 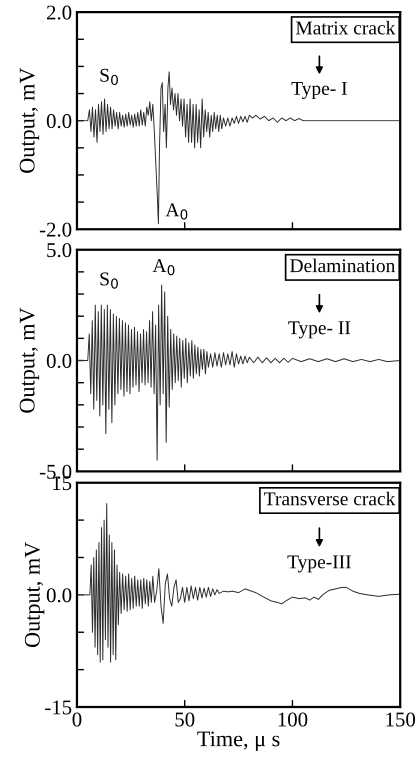 What do you see at coordinates (58, 707) in the screenshot?
I see `y-tick-label: -15` at bounding box center [58, 707].